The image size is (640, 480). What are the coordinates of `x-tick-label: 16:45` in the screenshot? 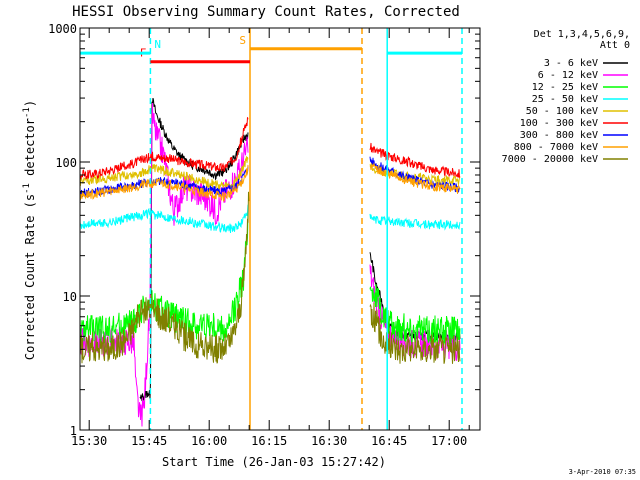 It's located at (389, 441).